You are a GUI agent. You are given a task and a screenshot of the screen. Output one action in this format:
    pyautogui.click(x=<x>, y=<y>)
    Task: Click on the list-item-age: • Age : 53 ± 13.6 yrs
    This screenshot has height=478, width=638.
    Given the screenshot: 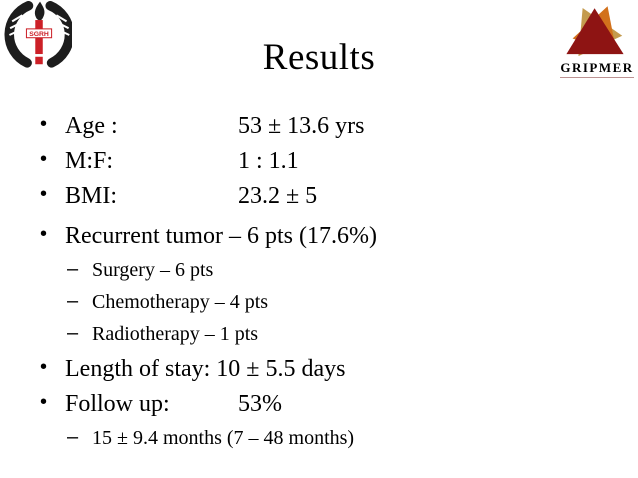 What is the action you would take?
    pyautogui.click(x=319, y=126)
    